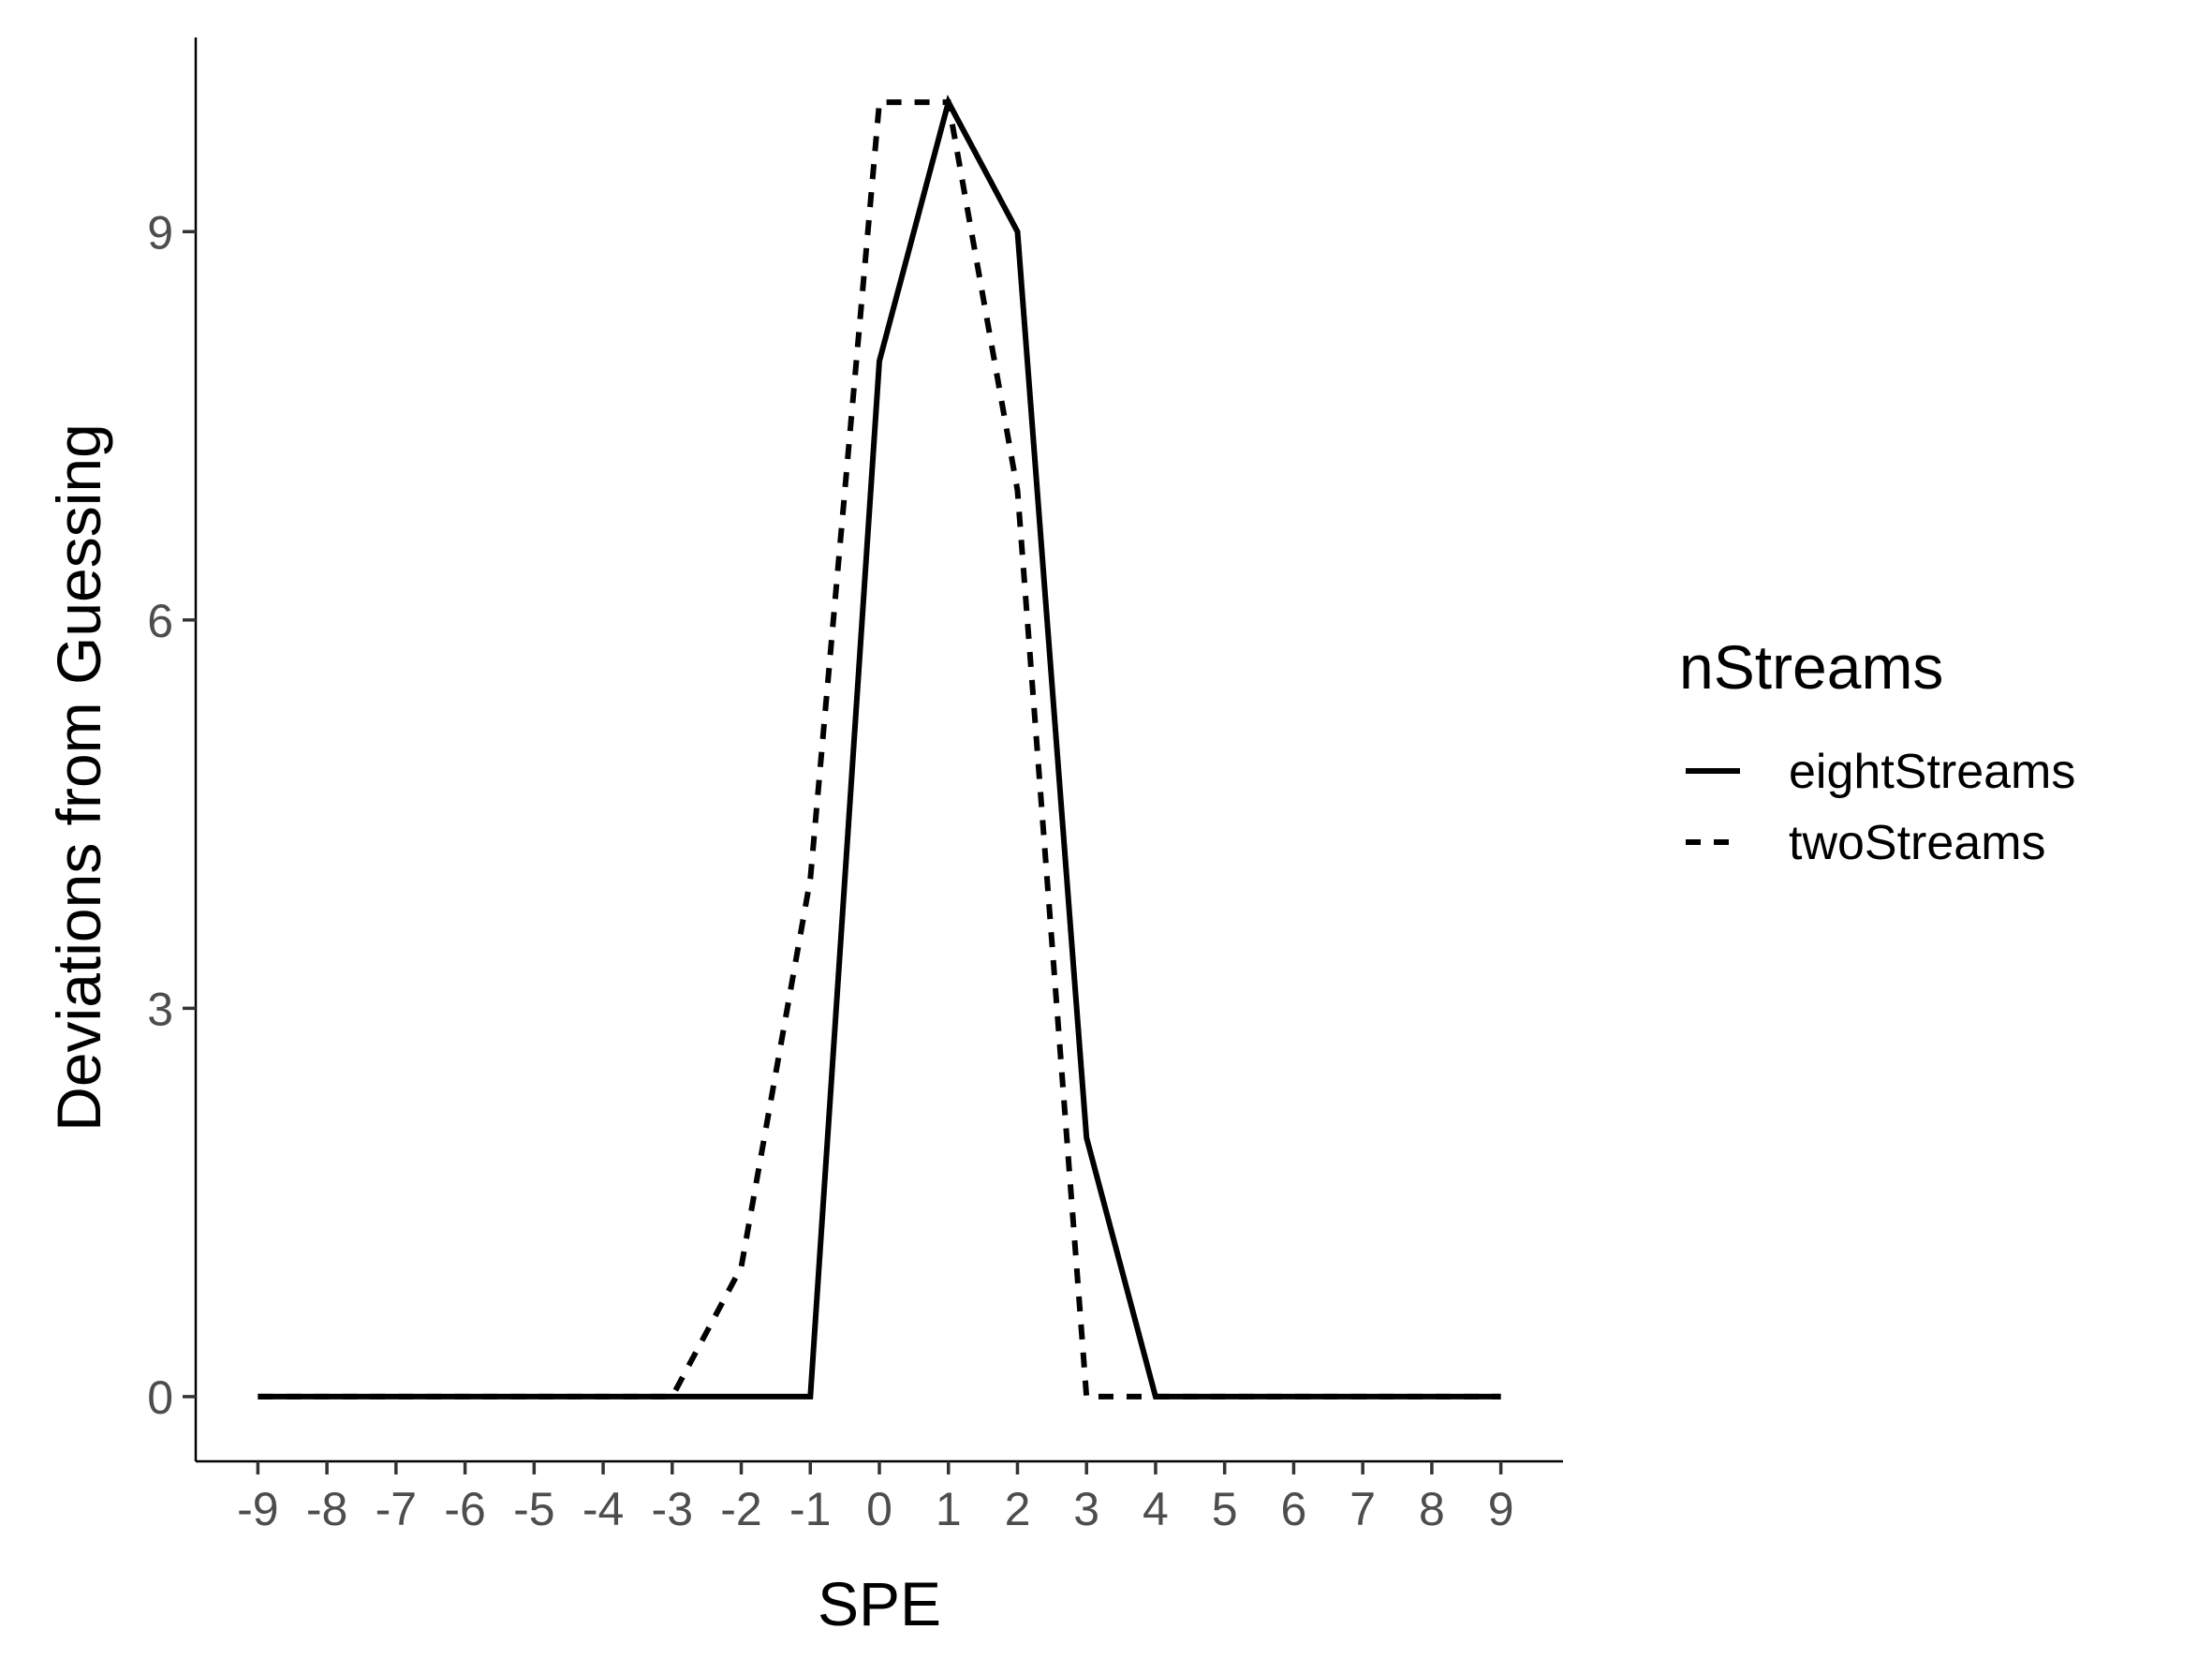  Describe the element at coordinates (1363, 1509) in the screenshot. I see `x-tick-label: 7` at that location.